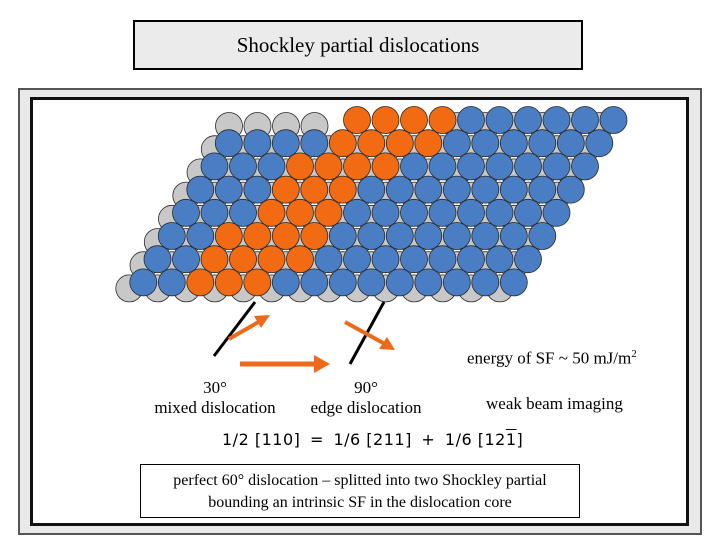 The height and width of the screenshot is (540, 720). What do you see at coordinates (372, 439) in the screenshot?
I see `burgers-vector-formula: 1/2 [110] = 1/6 [211] + 1/6 [121]` at bounding box center [372, 439].